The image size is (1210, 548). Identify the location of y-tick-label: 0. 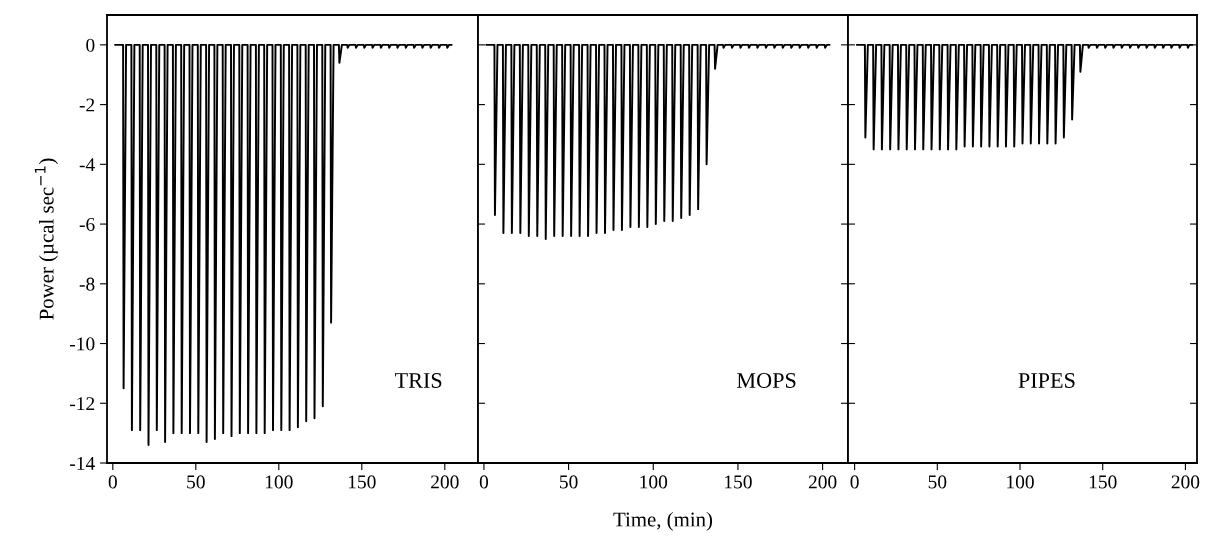
(90, 45).